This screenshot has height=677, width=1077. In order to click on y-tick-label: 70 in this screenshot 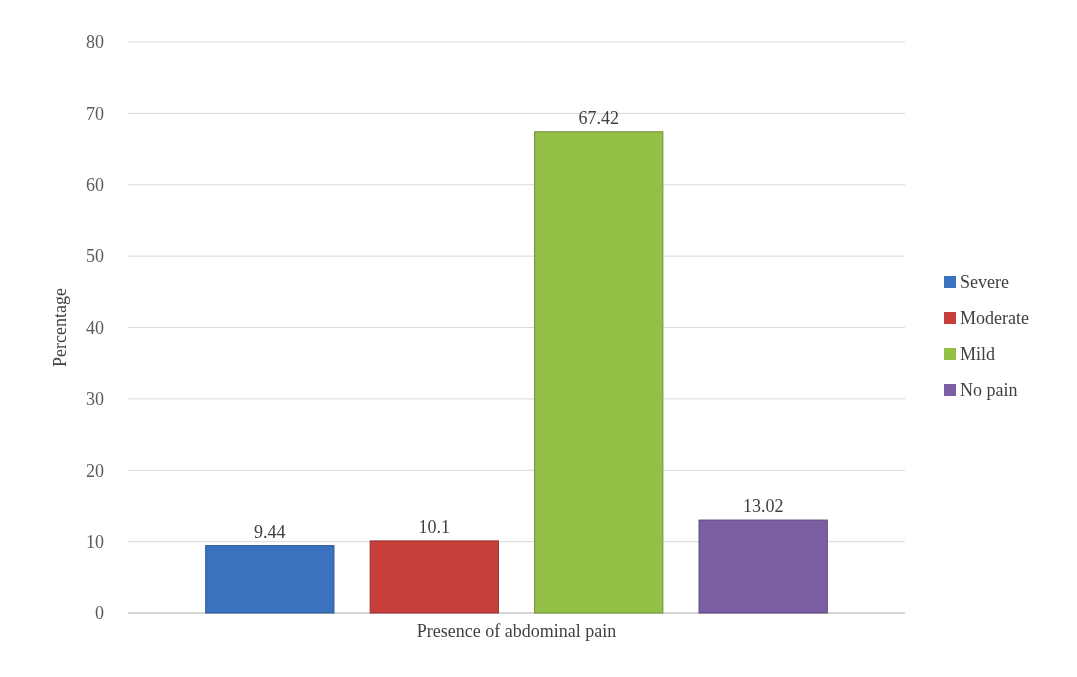, I will do `click(95, 113)`.